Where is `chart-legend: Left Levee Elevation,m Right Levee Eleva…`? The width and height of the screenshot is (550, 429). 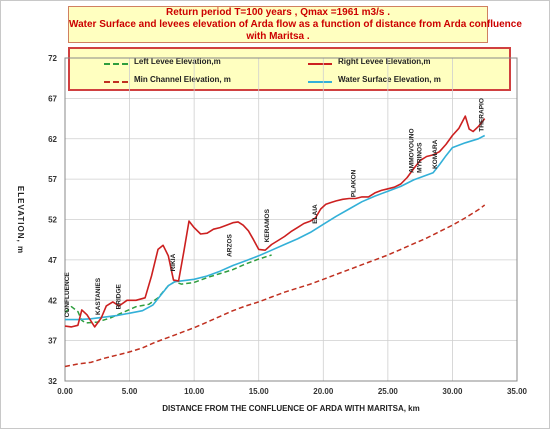 chart-legend: Left Levee Elevation,m Right Levee Eleva… is located at coordinates (289, 69).